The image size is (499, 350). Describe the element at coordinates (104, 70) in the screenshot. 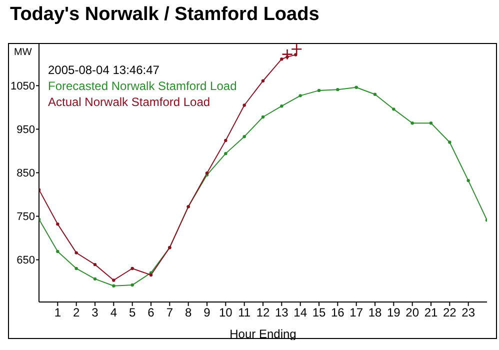

I see `annotation: 2005-08-04 13:46:47` at that location.